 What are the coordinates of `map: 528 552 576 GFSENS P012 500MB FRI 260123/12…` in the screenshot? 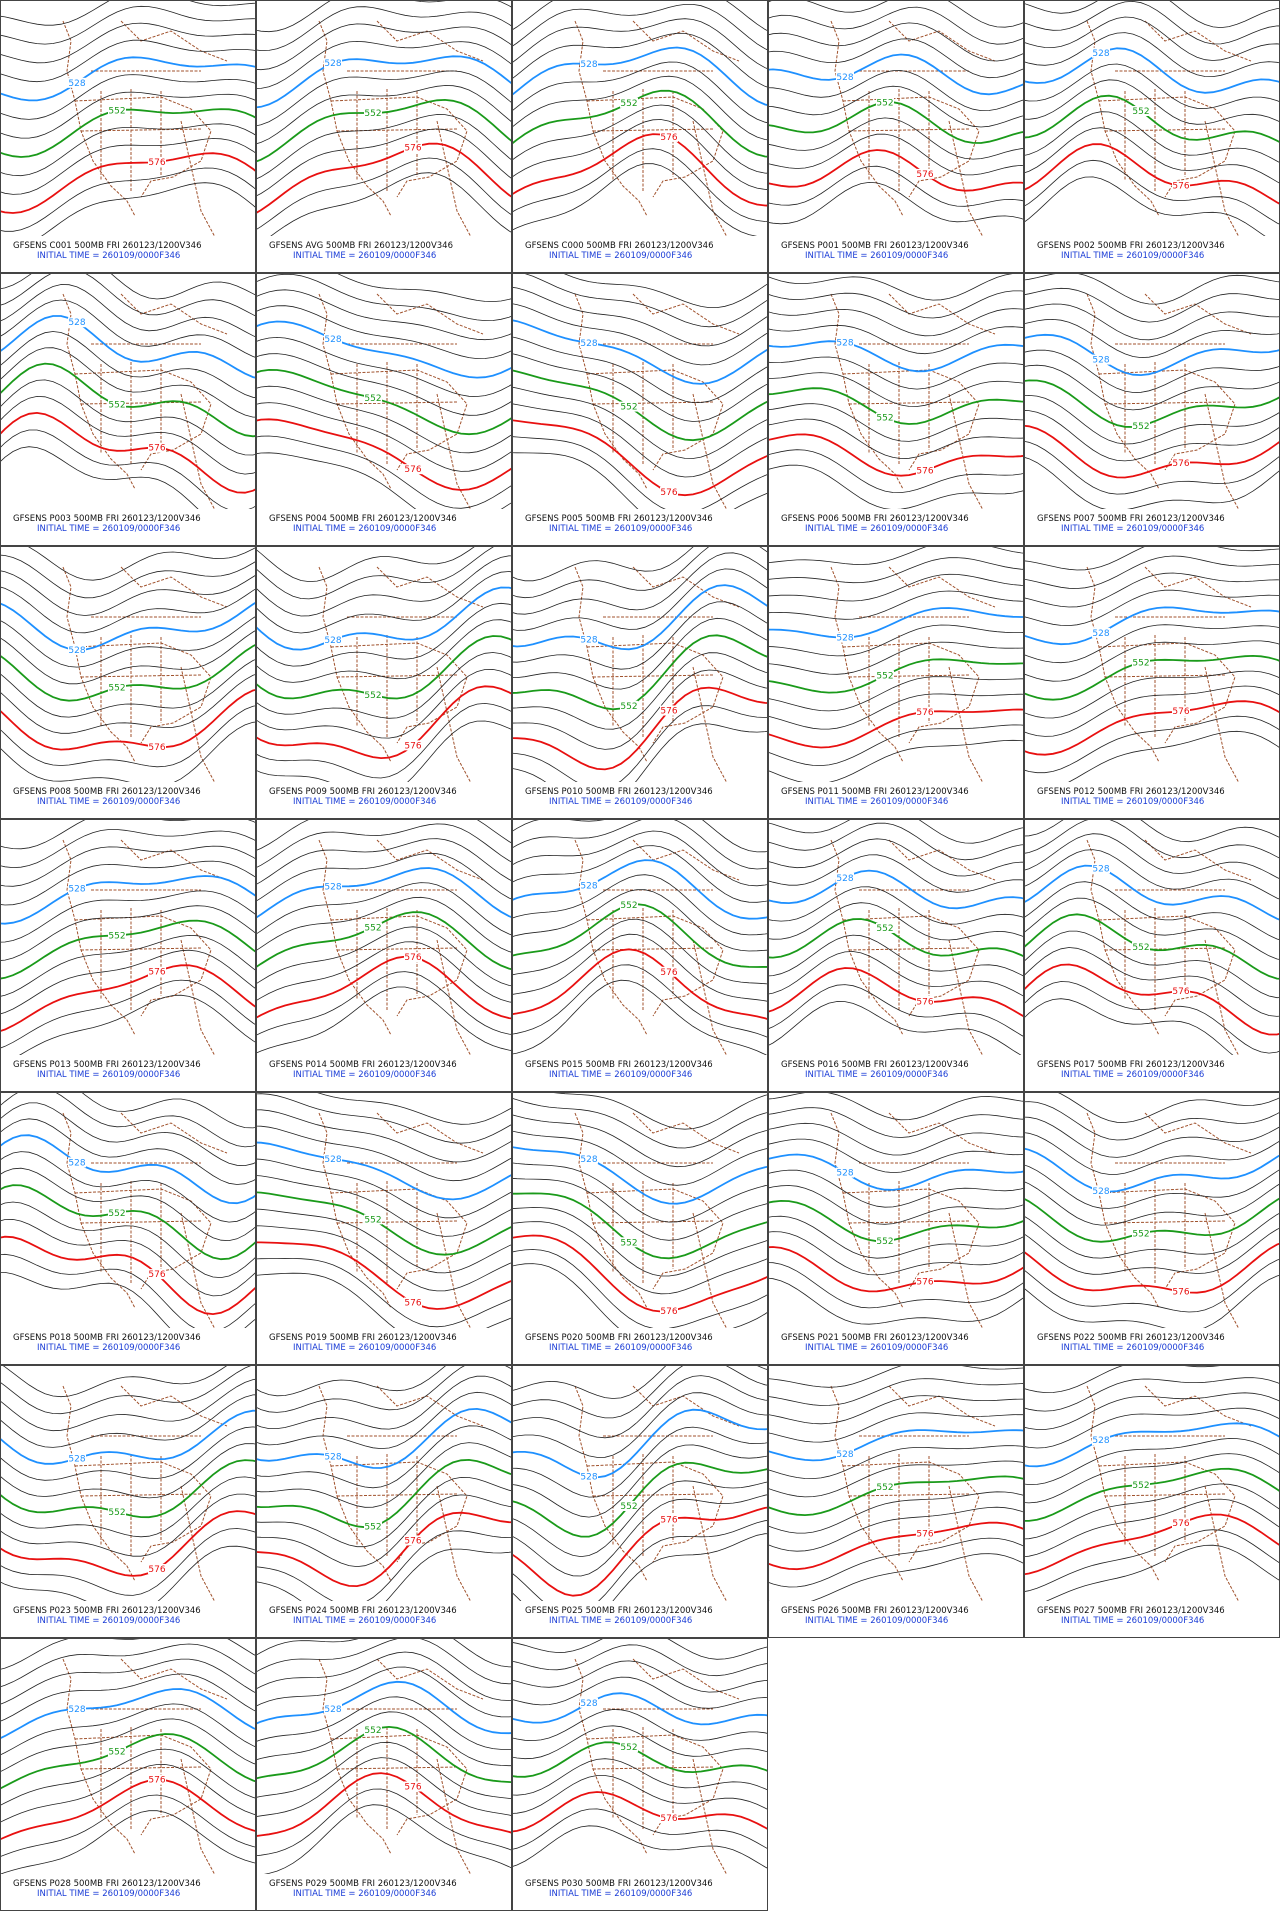 It's located at (1152, 682).